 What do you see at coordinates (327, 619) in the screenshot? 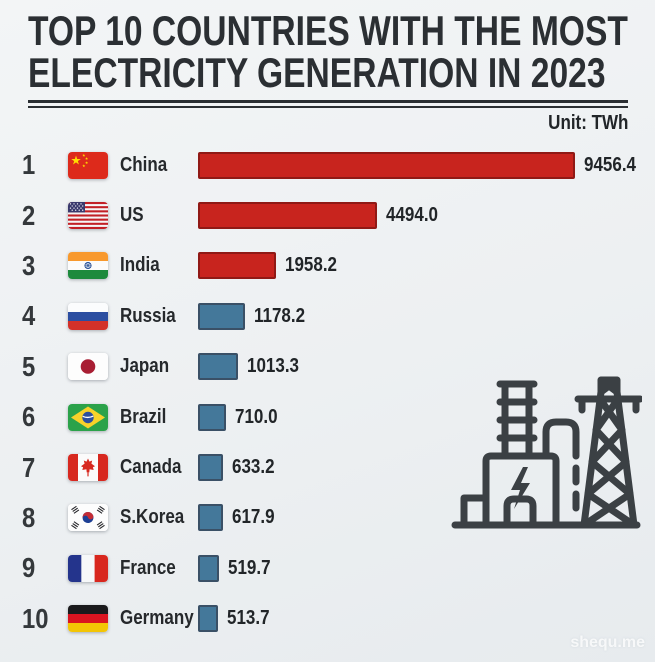
I see `row-germany: 10 Germany 513.7` at bounding box center [327, 619].